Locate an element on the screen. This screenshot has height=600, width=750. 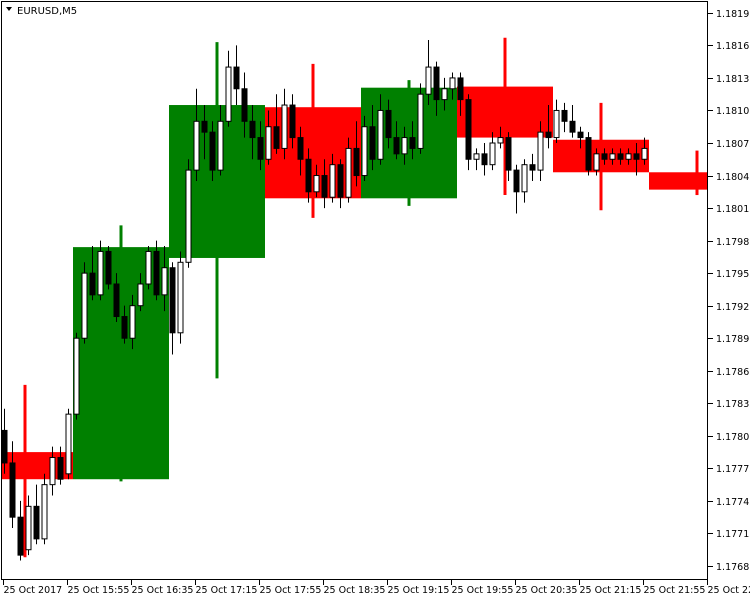
y-tick-label: 1.17745 is located at coordinates (733, 502).